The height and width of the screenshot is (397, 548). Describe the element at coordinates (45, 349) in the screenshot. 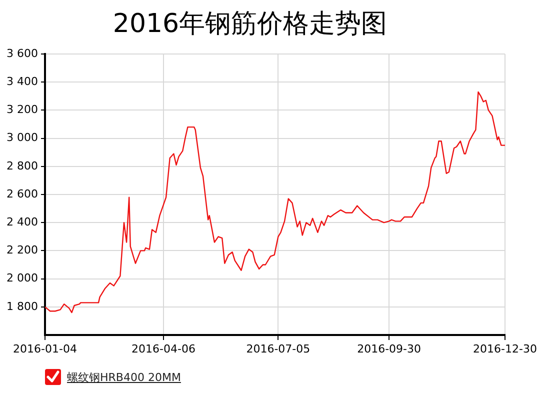

I see `x-tick-label: 2016-01-04` at that location.